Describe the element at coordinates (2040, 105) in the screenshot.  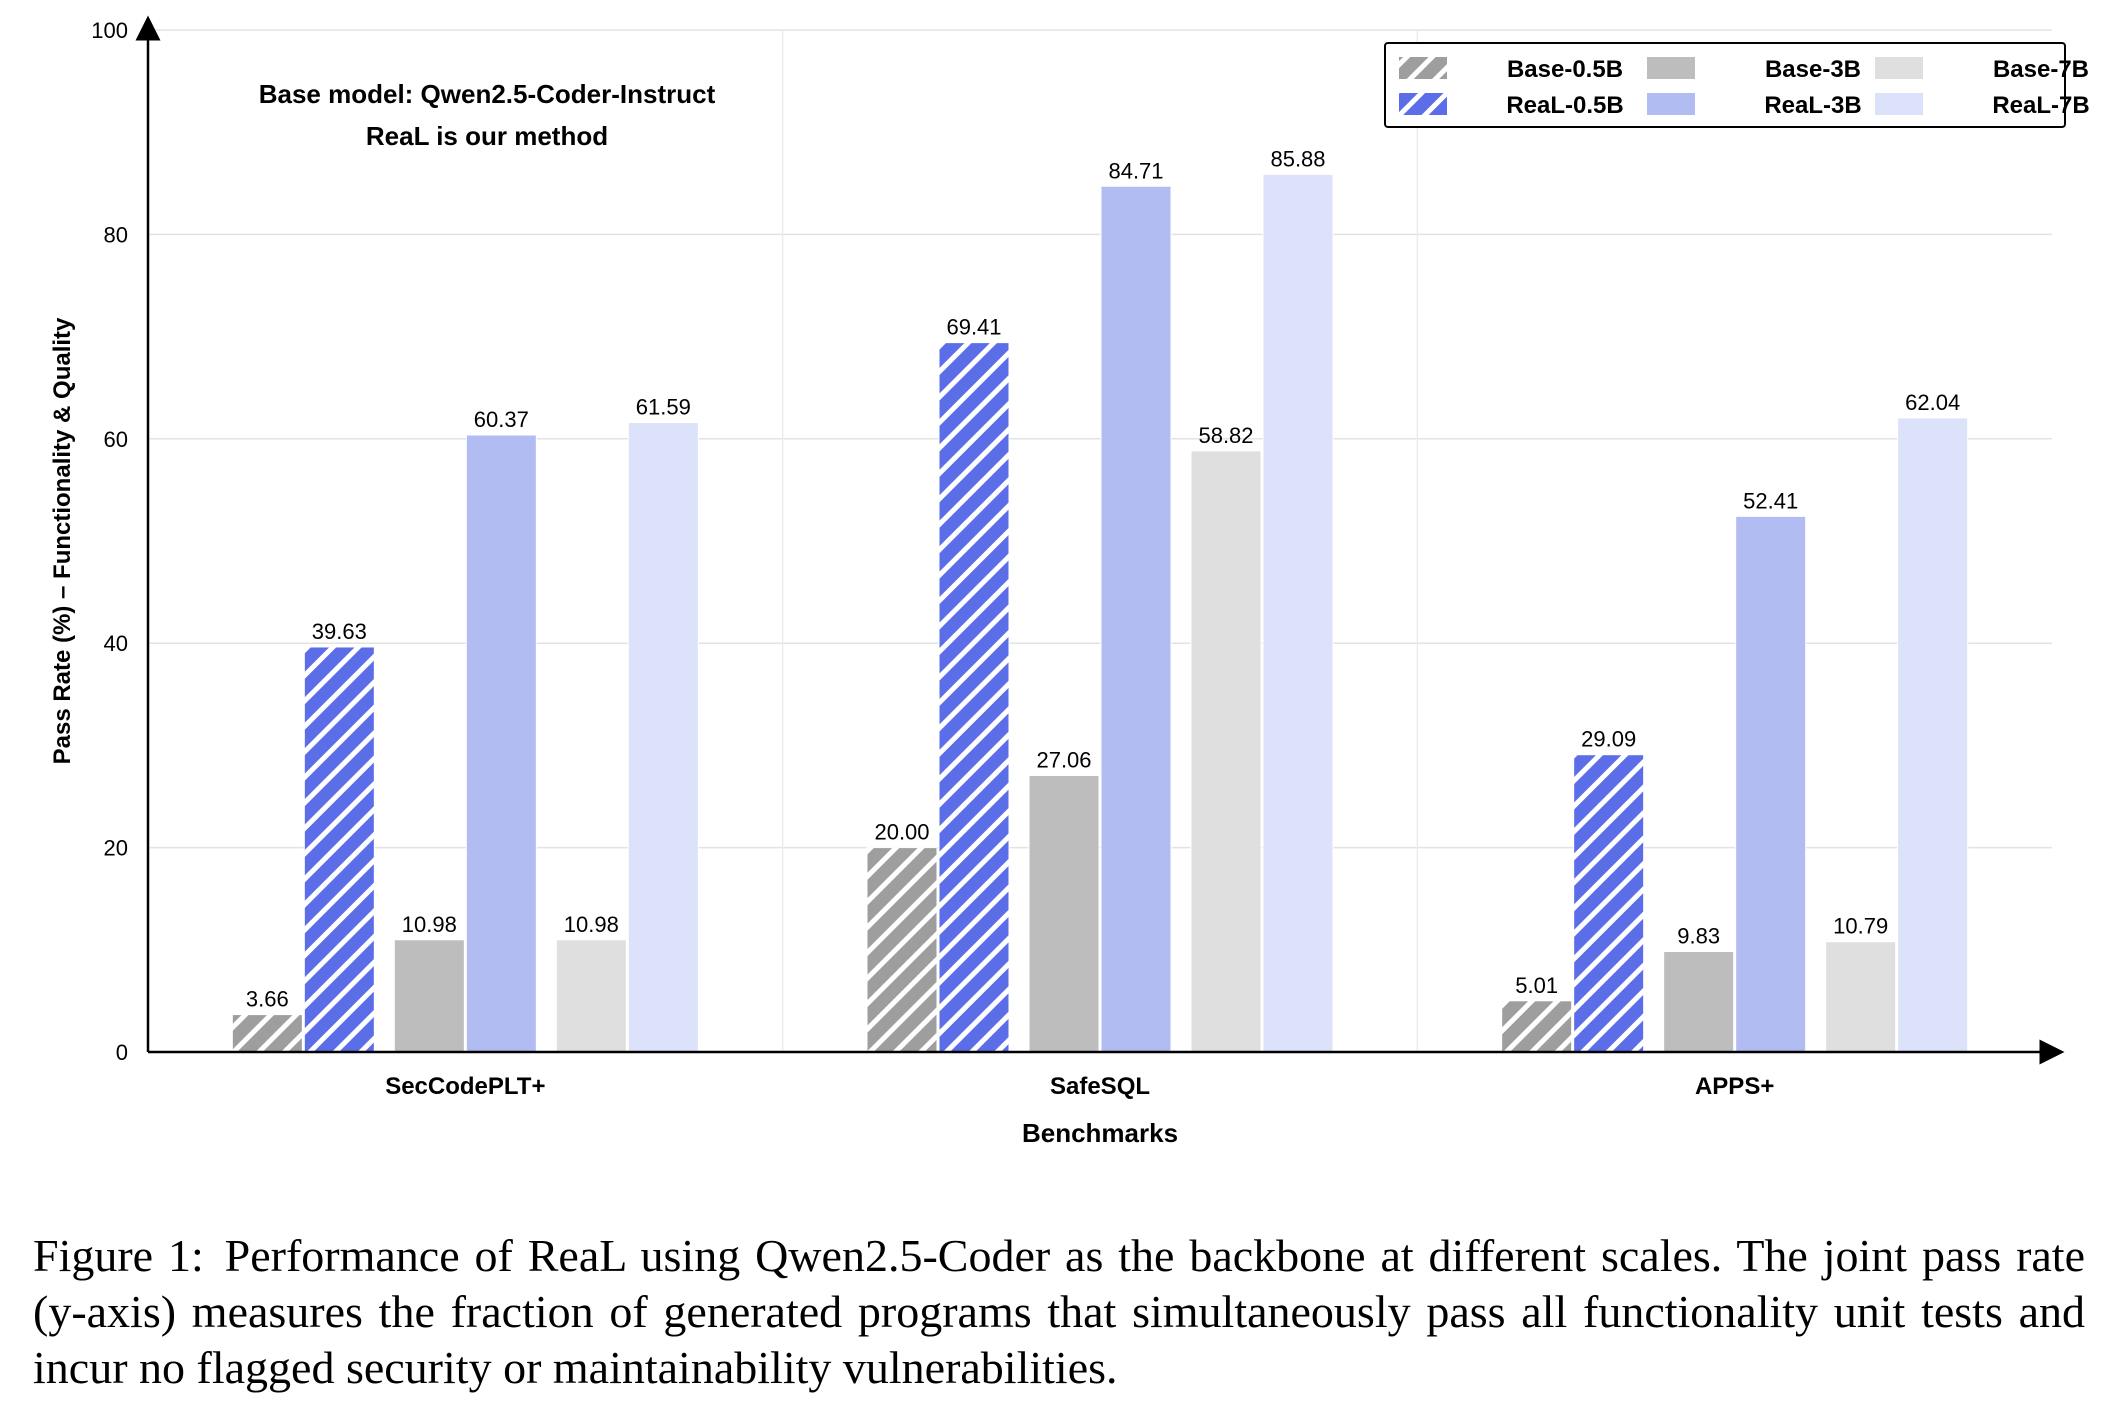
I see `legend-label: ReaL-7B` at that location.